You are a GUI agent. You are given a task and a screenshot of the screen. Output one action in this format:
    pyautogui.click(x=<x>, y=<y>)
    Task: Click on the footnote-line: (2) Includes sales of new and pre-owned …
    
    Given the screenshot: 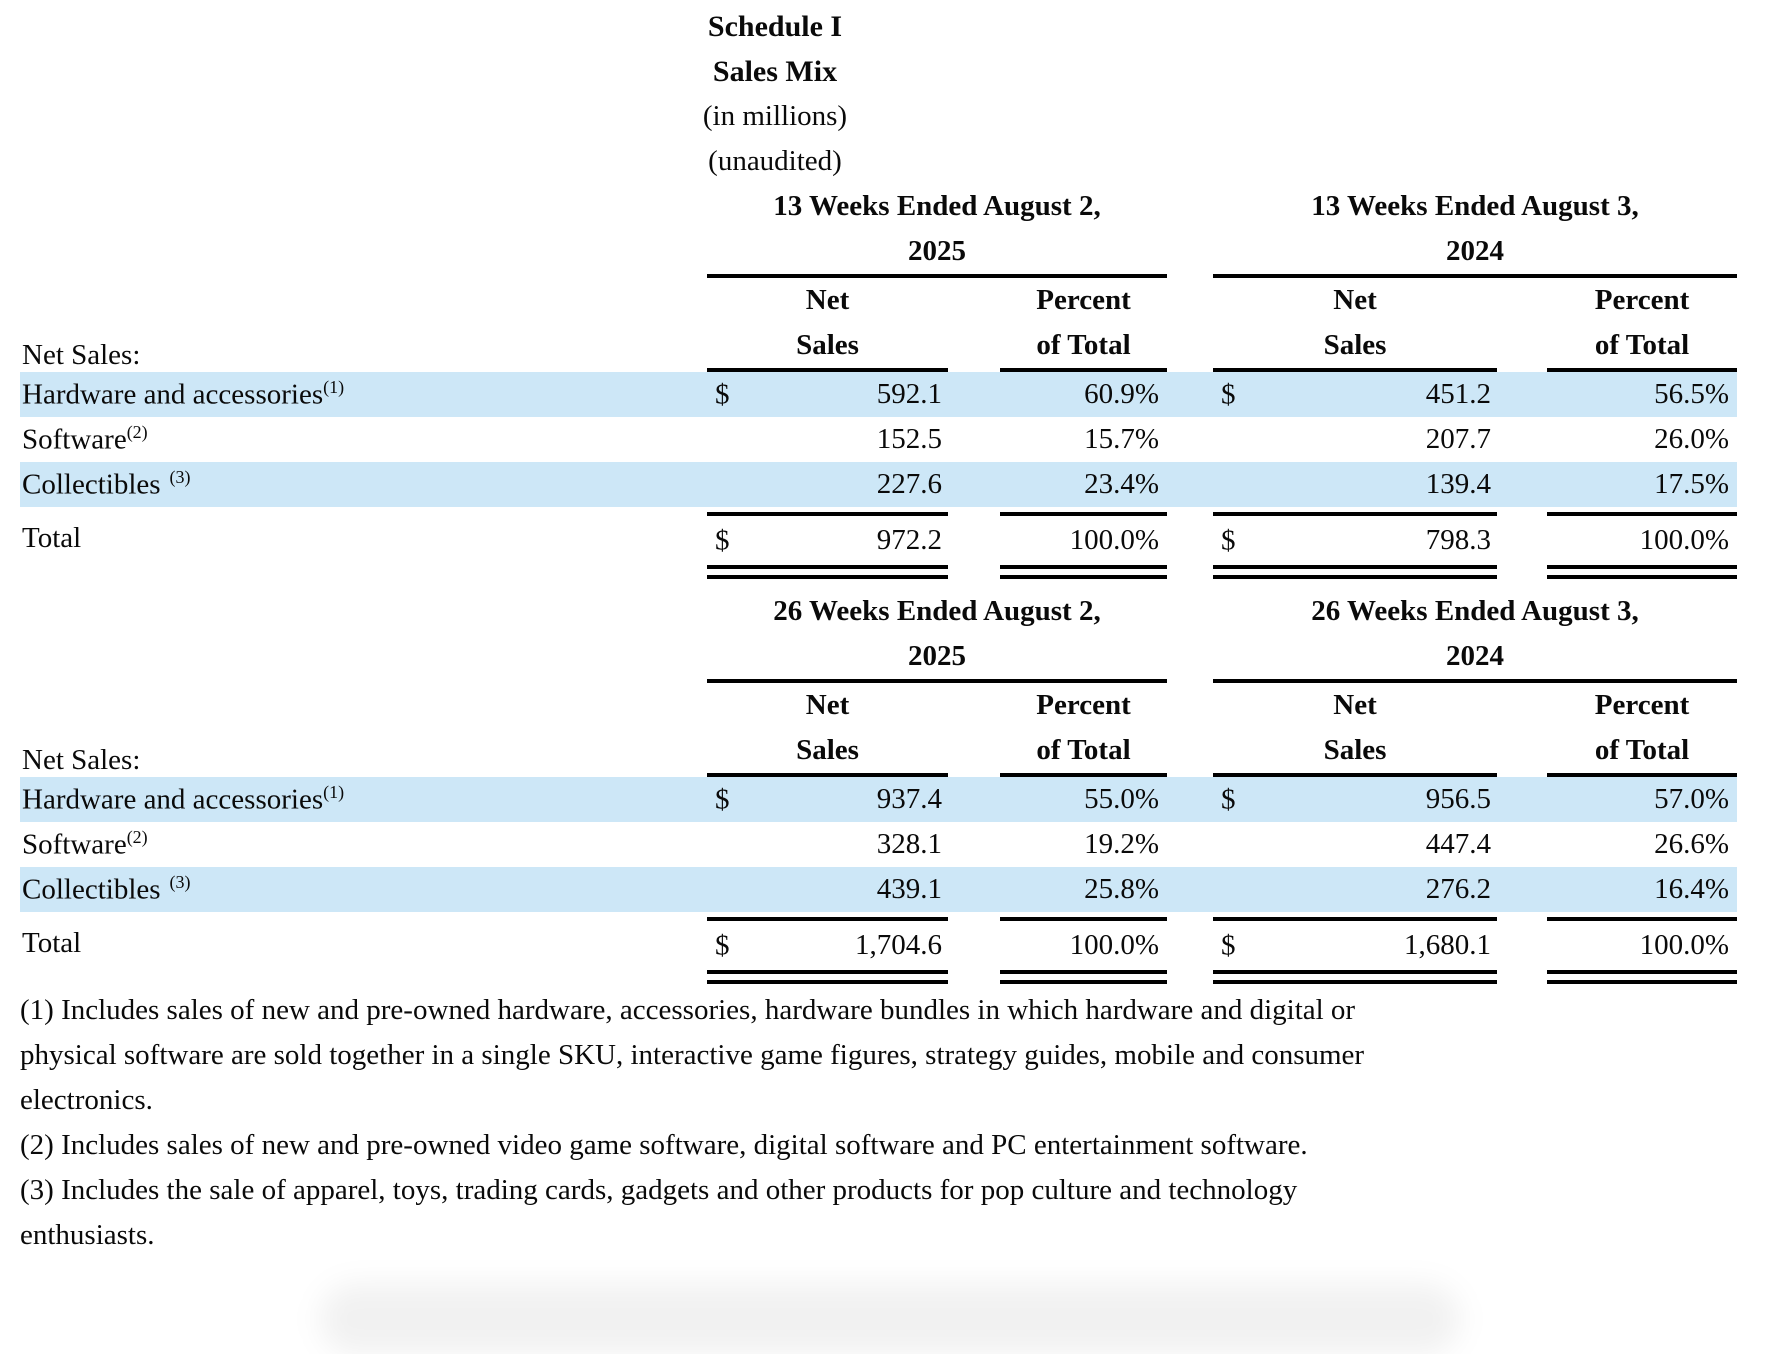 What is the action you would take?
    pyautogui.click(x=664, y=1145)
    